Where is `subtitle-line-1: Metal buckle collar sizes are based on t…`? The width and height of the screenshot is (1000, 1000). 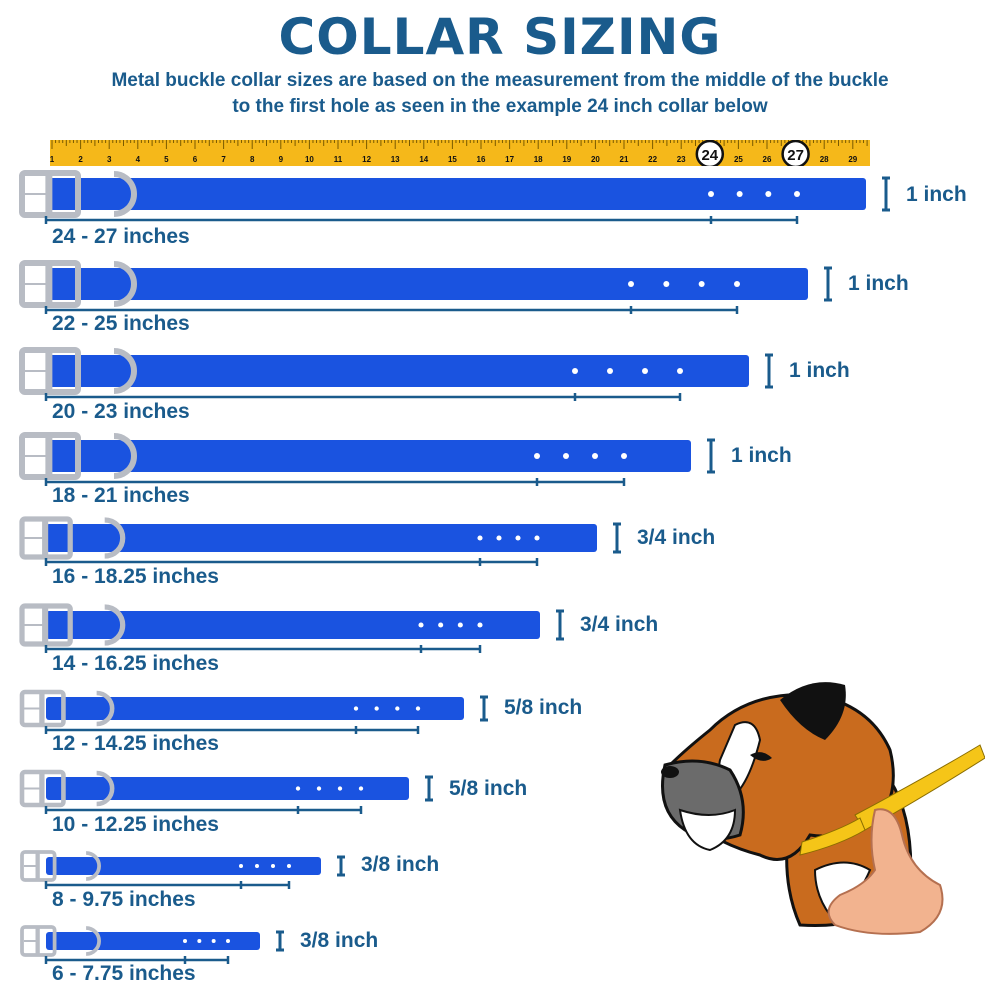
subtitle-line-1: Metal buckle collar sizes are based on t… is located at coordinates (500, 80).